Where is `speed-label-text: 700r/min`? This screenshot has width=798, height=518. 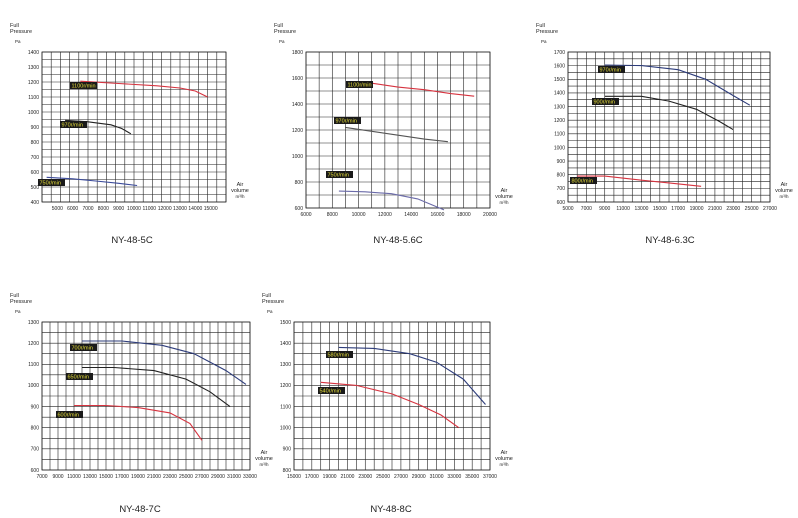
speed-label-text: 700r/min is located at coordinates (82, 348).